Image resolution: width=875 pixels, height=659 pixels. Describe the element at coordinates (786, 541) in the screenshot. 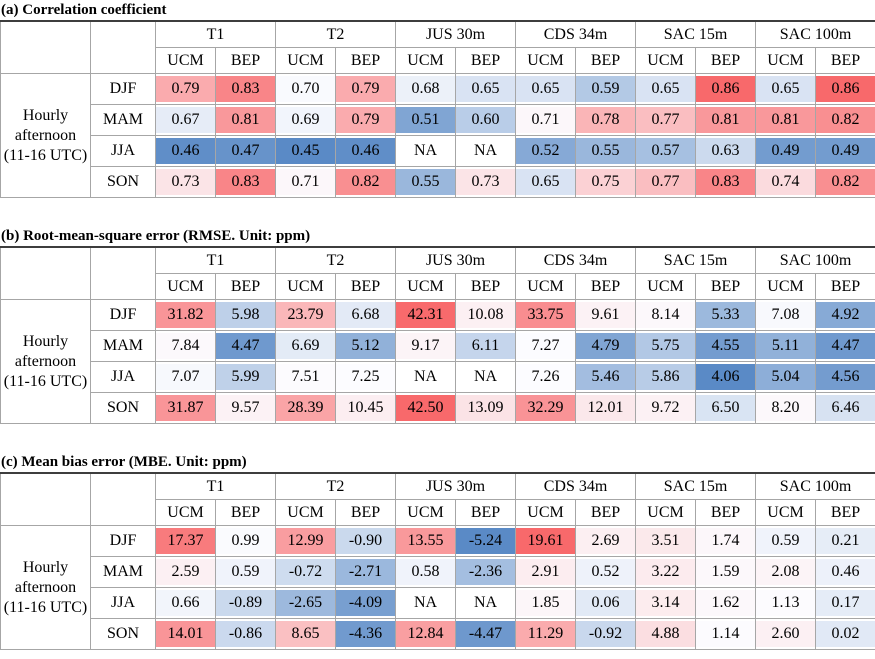

I see `value-cell: 0.59` at that location.